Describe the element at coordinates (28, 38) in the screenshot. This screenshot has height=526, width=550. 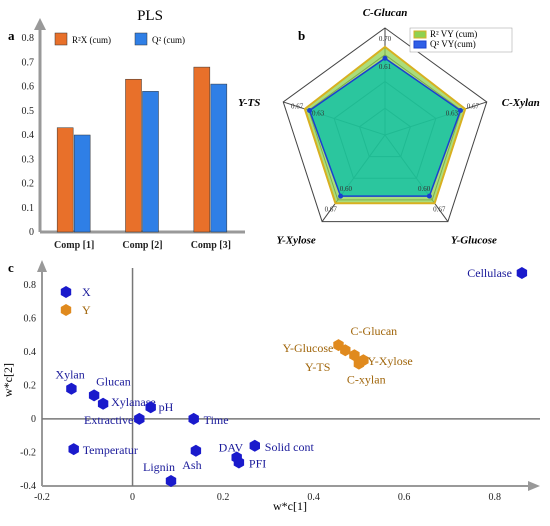
I see `bar-y-tick-label: 0.8` at that location.